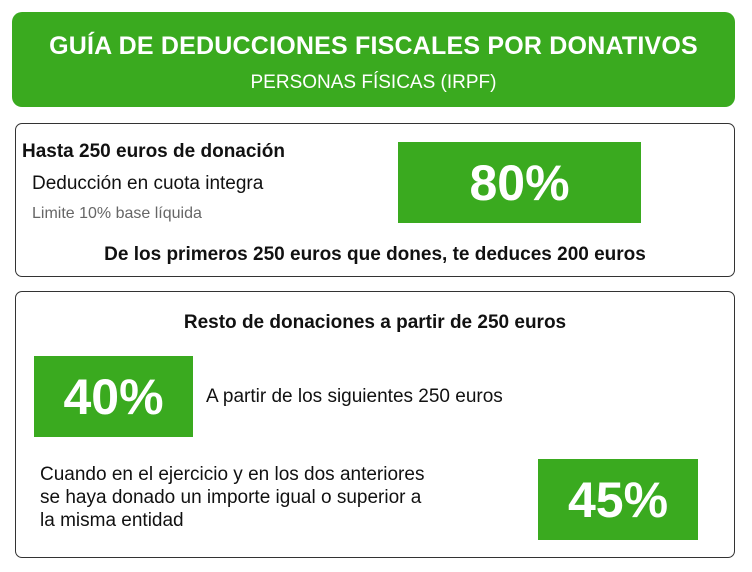  What do you see at coordinates (618, 499) in the screenshot?
I see `percentage-badge-45: 45%` at bounding box center [618, 499].